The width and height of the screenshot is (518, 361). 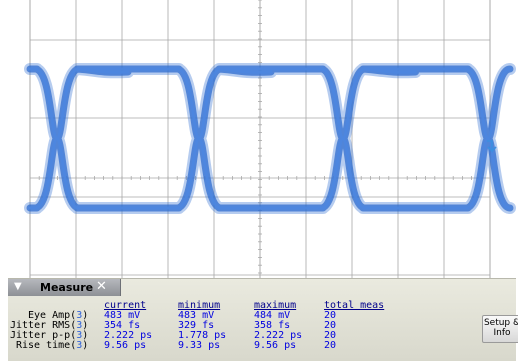 I want to click on close-icon: ✕, so click(x=101, y=286).